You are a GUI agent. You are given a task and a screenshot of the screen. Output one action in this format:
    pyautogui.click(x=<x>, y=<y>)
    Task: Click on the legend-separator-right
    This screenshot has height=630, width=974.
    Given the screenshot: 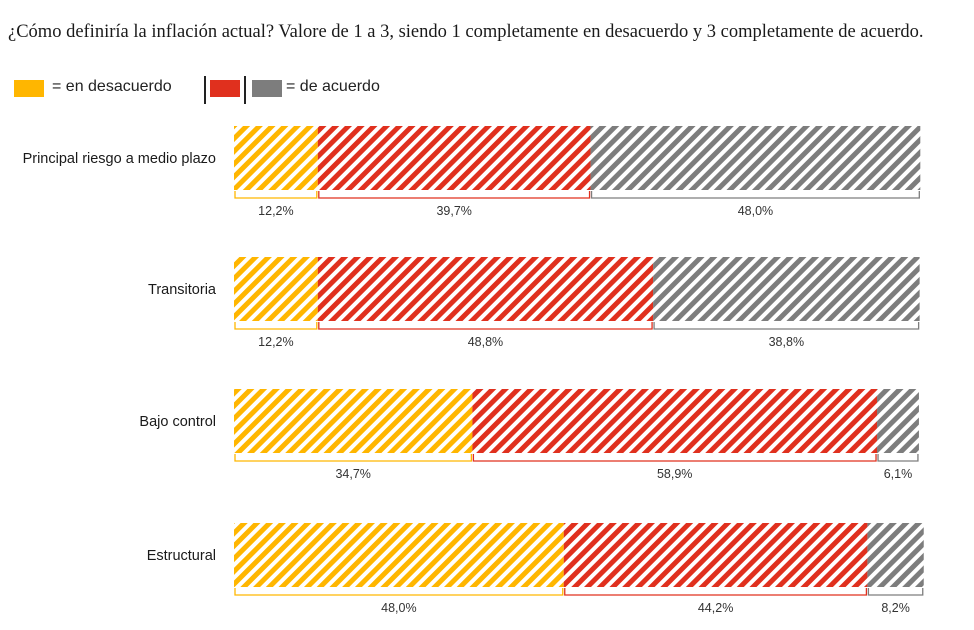 What is the action you would take?
    pyautogui.click(x=245, y=90)
    